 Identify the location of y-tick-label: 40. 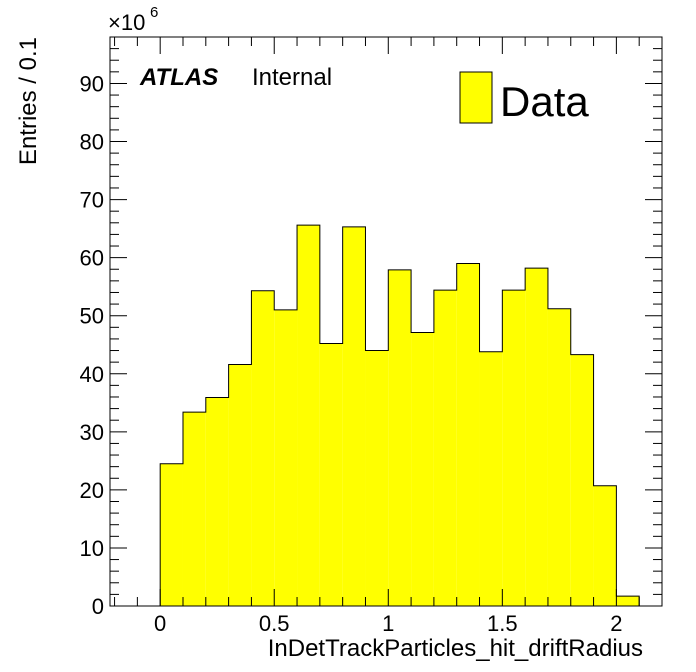
(92, 374).